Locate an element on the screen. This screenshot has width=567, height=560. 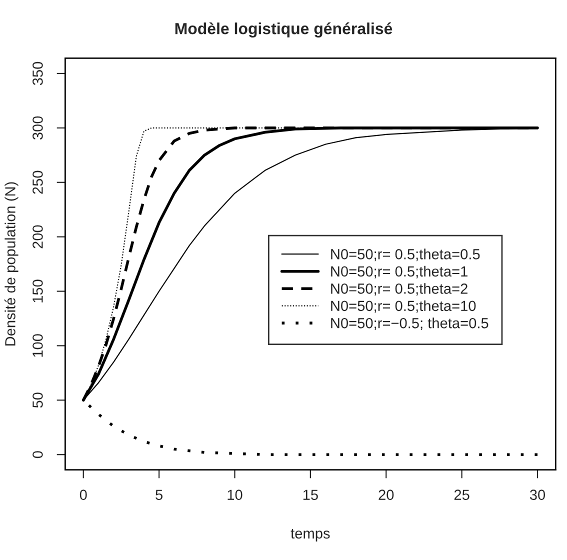
x-tick-label: 0 is located at coordinates (83, 495).